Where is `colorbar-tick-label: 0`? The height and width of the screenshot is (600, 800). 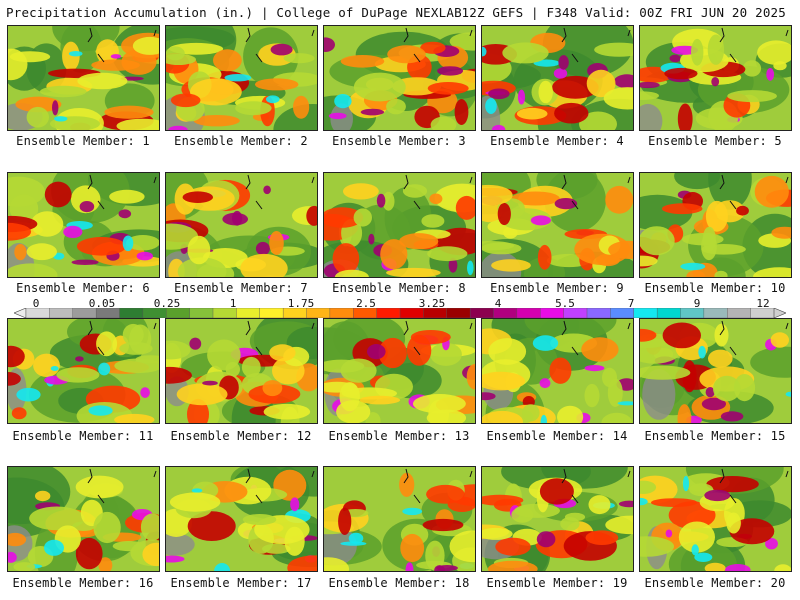
colorbar-tick-label: 0 is located at coordinates (36, 303).